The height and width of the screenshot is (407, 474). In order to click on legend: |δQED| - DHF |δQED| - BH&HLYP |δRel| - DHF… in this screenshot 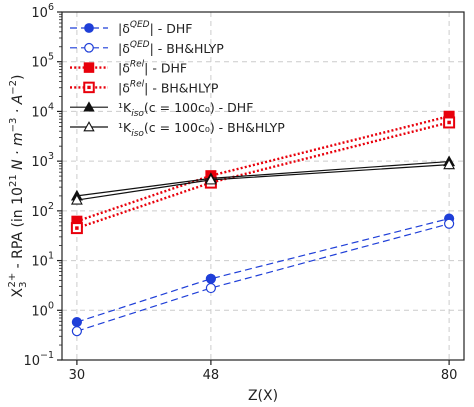, I will do `click(177, 79)`.